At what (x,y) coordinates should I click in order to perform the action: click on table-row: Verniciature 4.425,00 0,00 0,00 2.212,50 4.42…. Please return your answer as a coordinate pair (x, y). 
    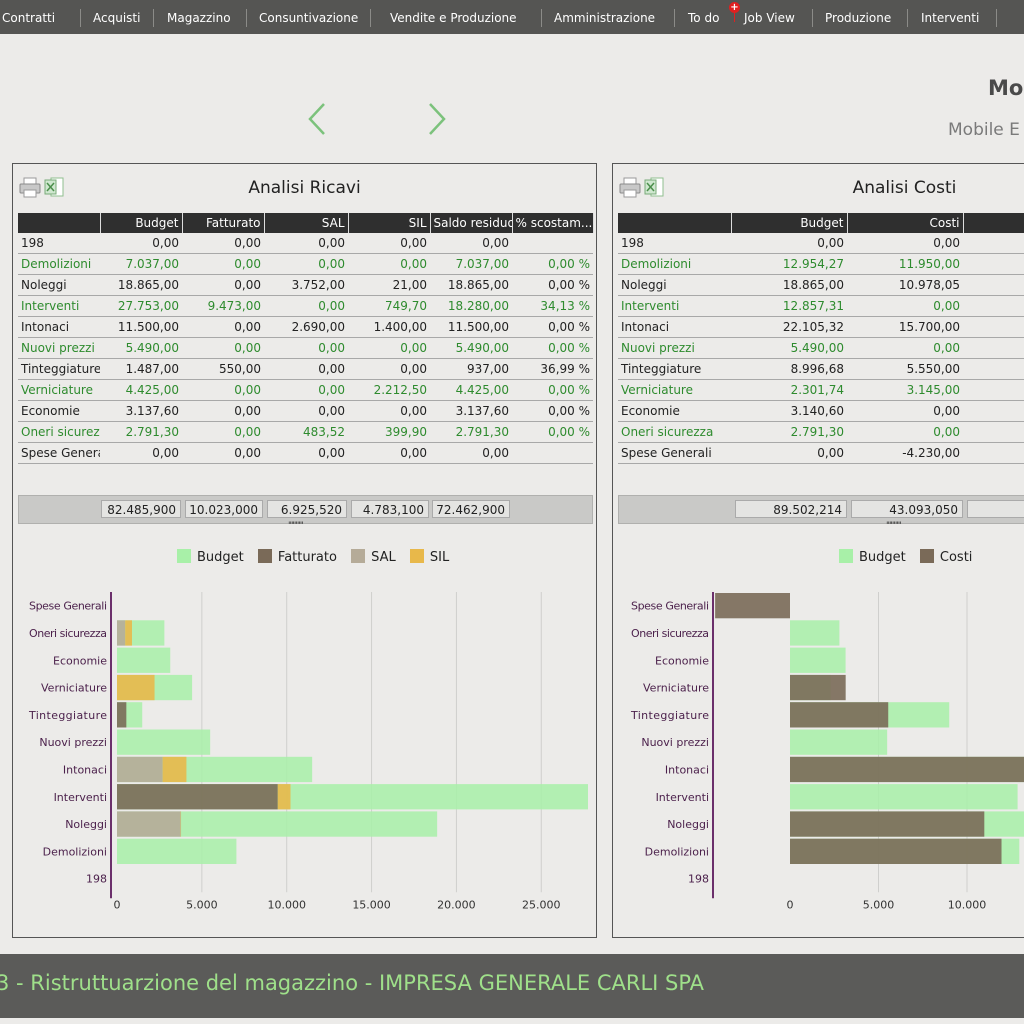
    Looking at the image, I should click on (305, 390).